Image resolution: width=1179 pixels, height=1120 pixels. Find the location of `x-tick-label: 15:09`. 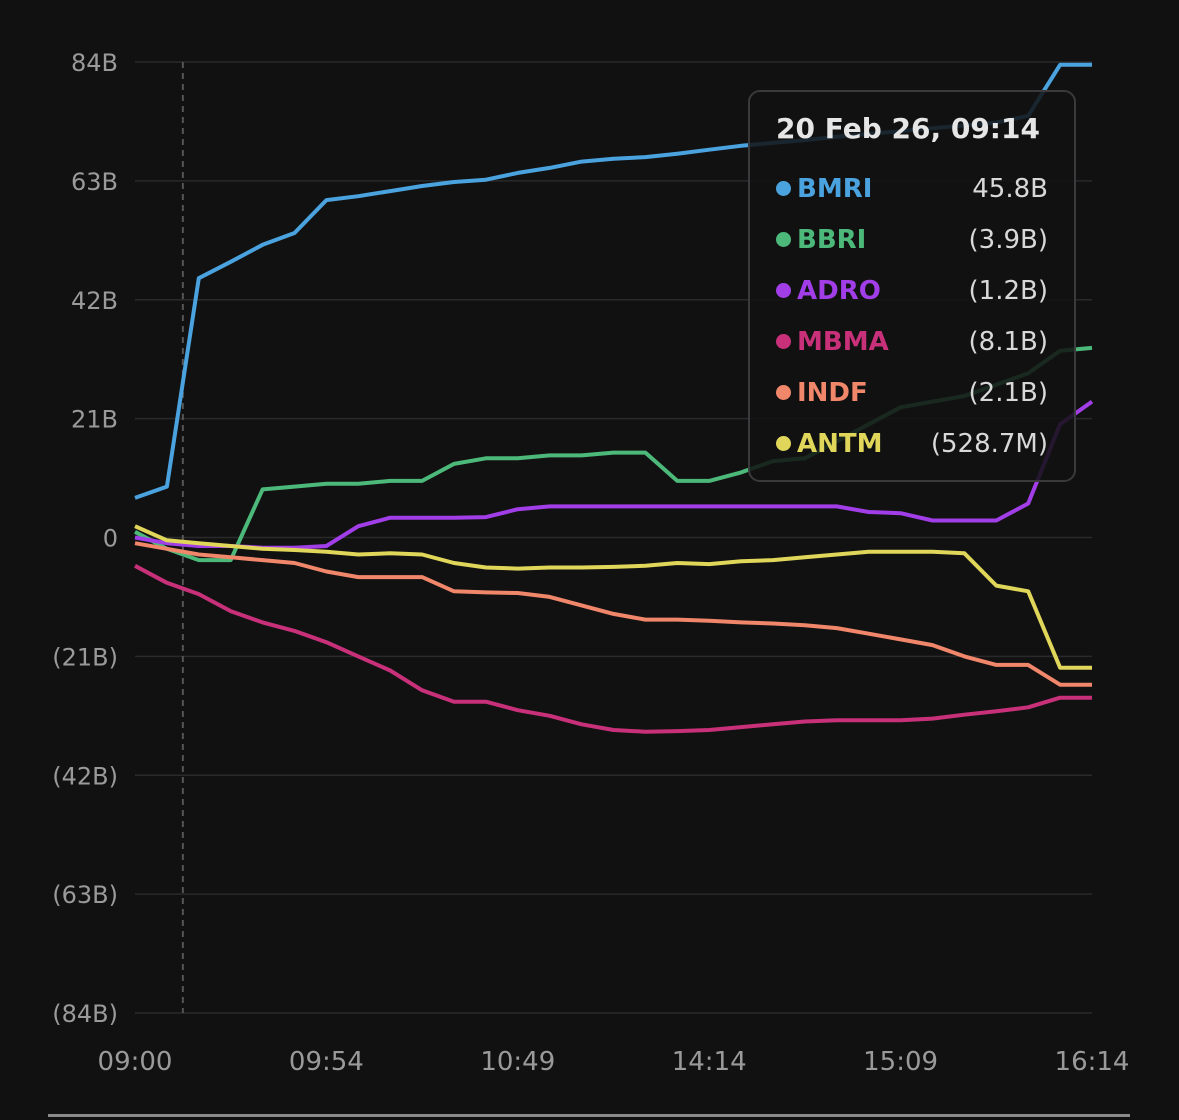

x-tick-label: 15:09 is located at coordinates (900, 1062).